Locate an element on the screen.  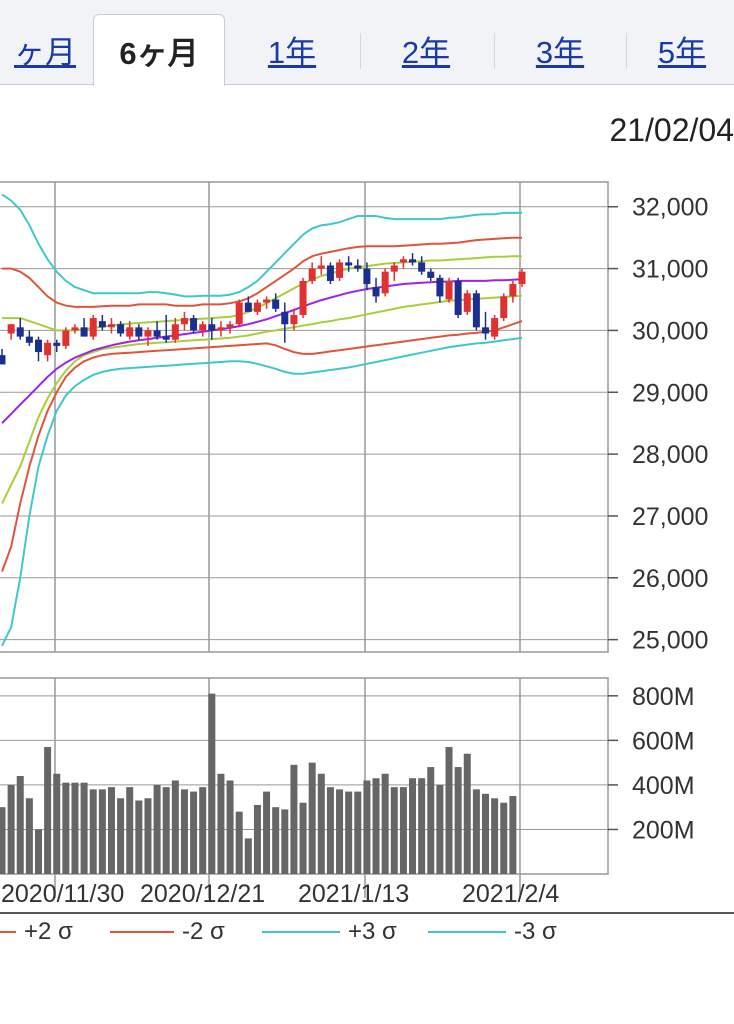
x-tick-label: 2020/11/30 is located at coordinates (62, 894).